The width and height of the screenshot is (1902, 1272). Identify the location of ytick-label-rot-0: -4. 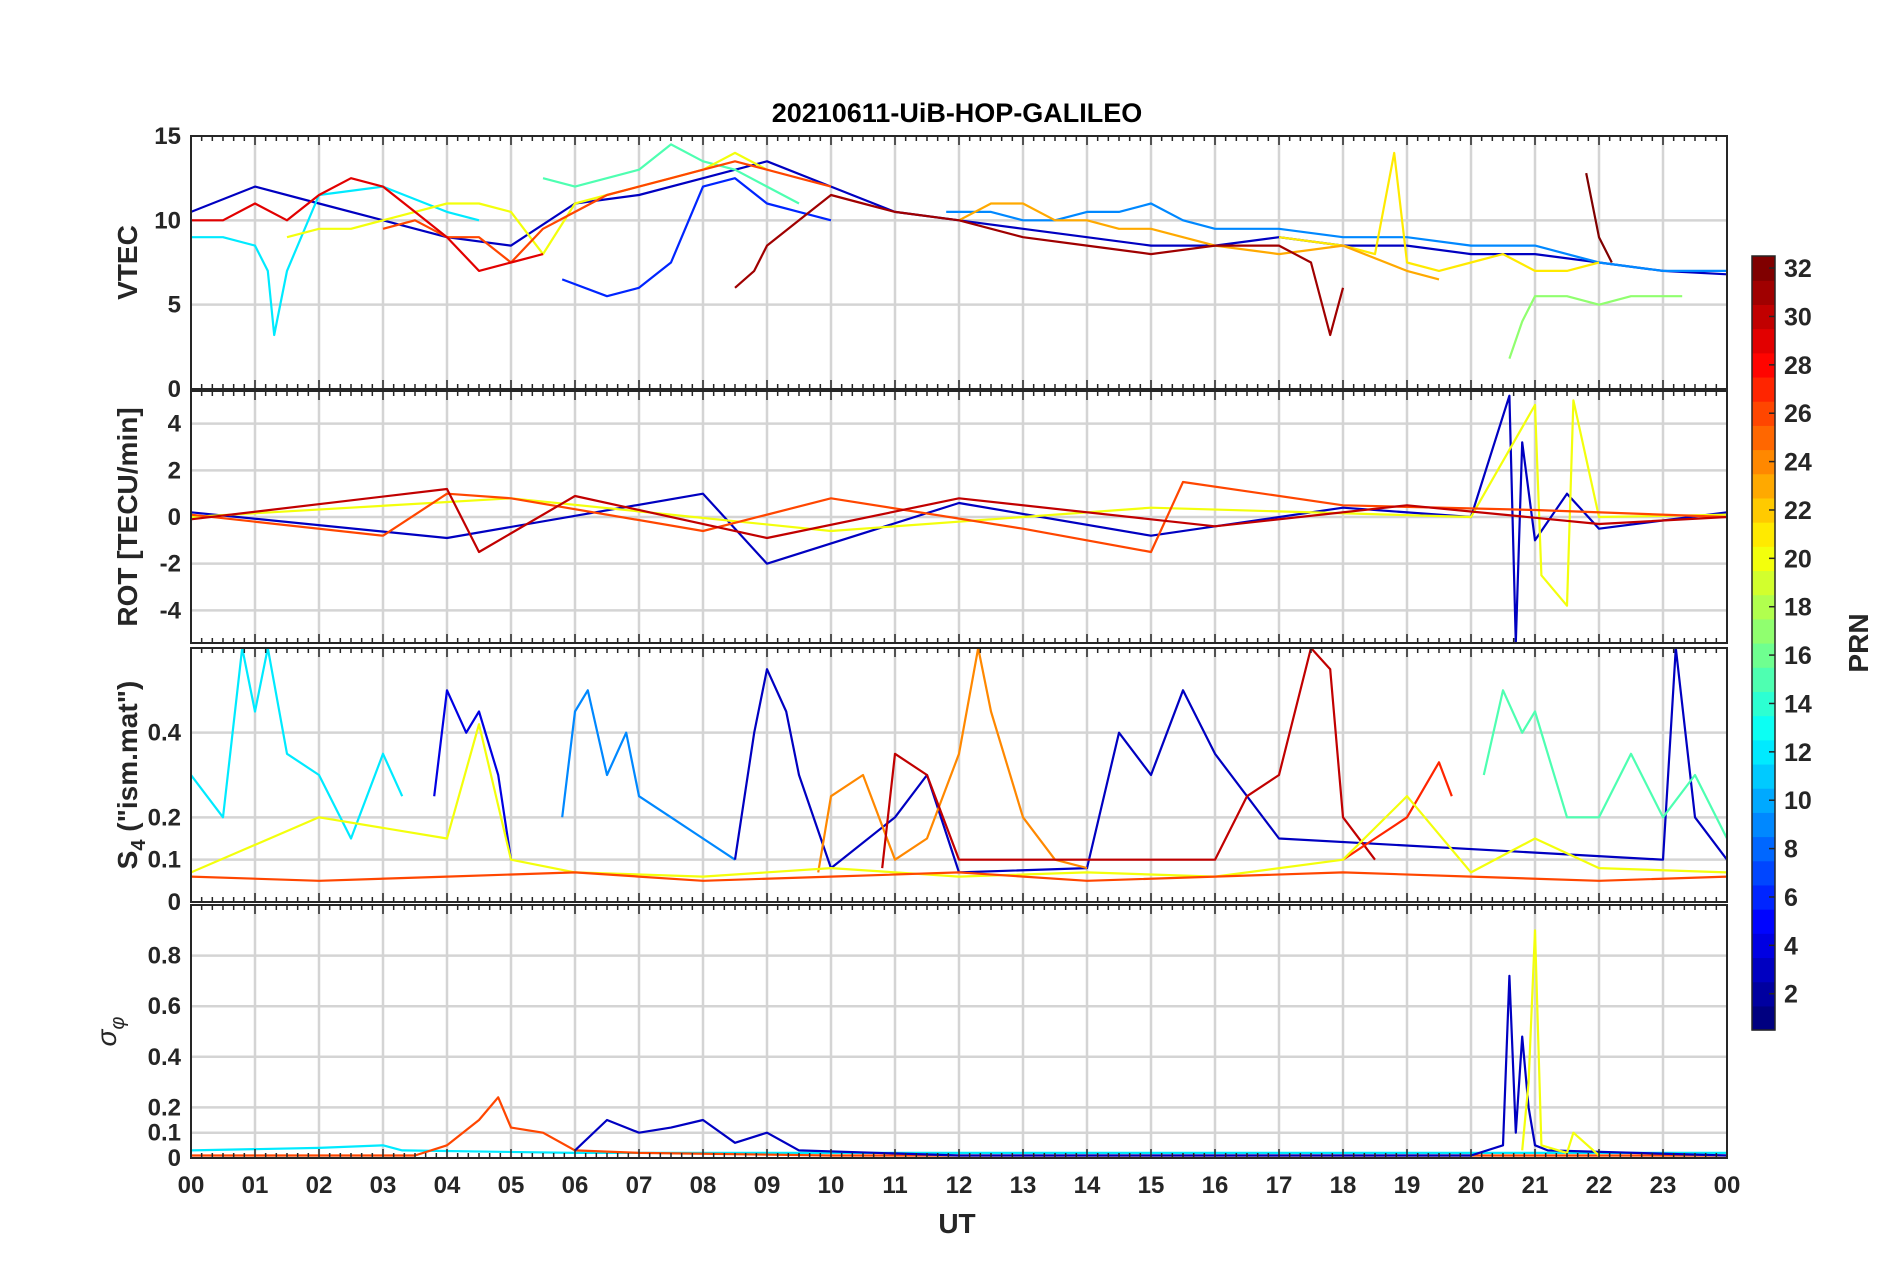
(171, 610).